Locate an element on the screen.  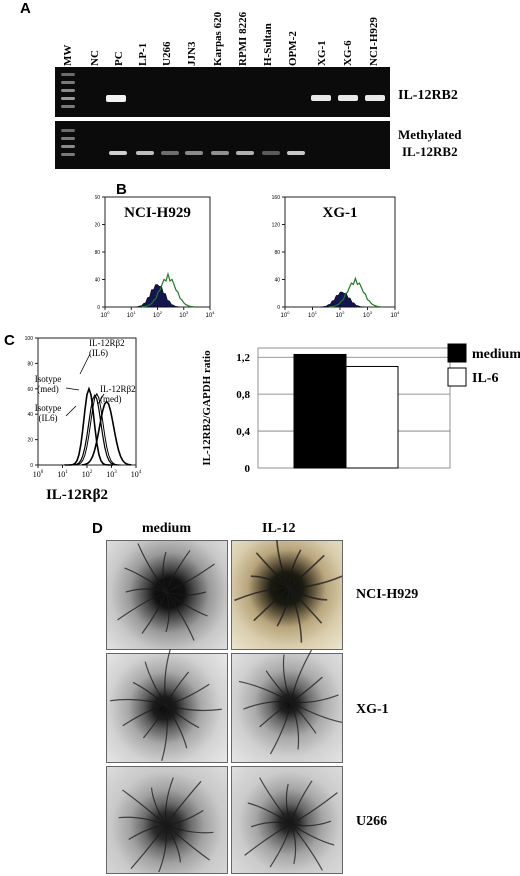
lane-label: NCI-H929 is located at coordinates (374, 41).